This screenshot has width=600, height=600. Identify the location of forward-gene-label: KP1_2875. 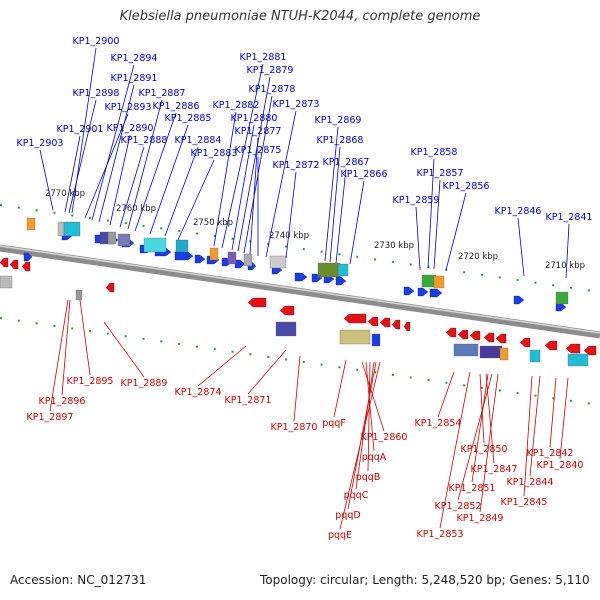
(258, 150).